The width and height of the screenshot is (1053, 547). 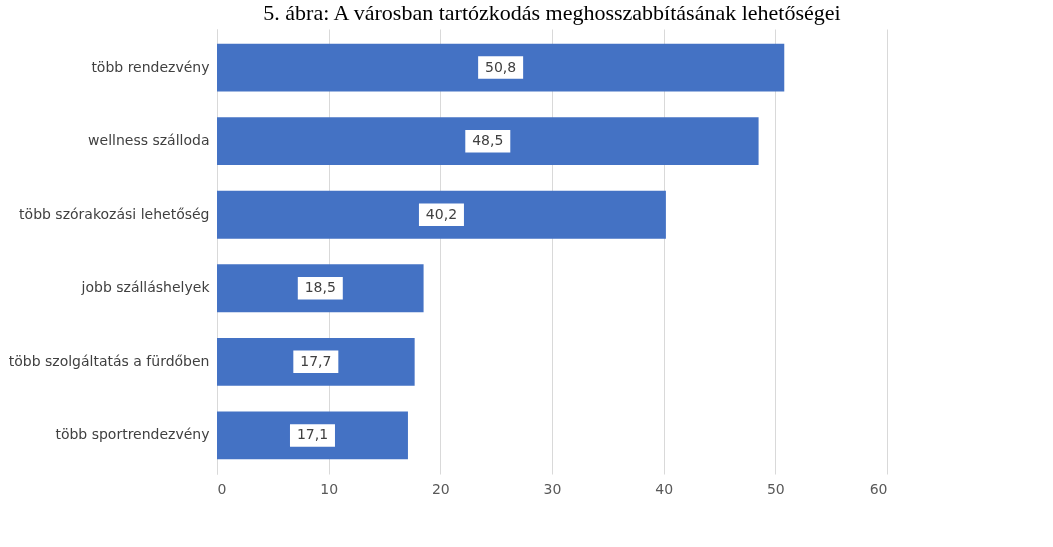 I want to click on y-tick-label: több szolgáltatás a fürdőben, so click(x=109, y=360).